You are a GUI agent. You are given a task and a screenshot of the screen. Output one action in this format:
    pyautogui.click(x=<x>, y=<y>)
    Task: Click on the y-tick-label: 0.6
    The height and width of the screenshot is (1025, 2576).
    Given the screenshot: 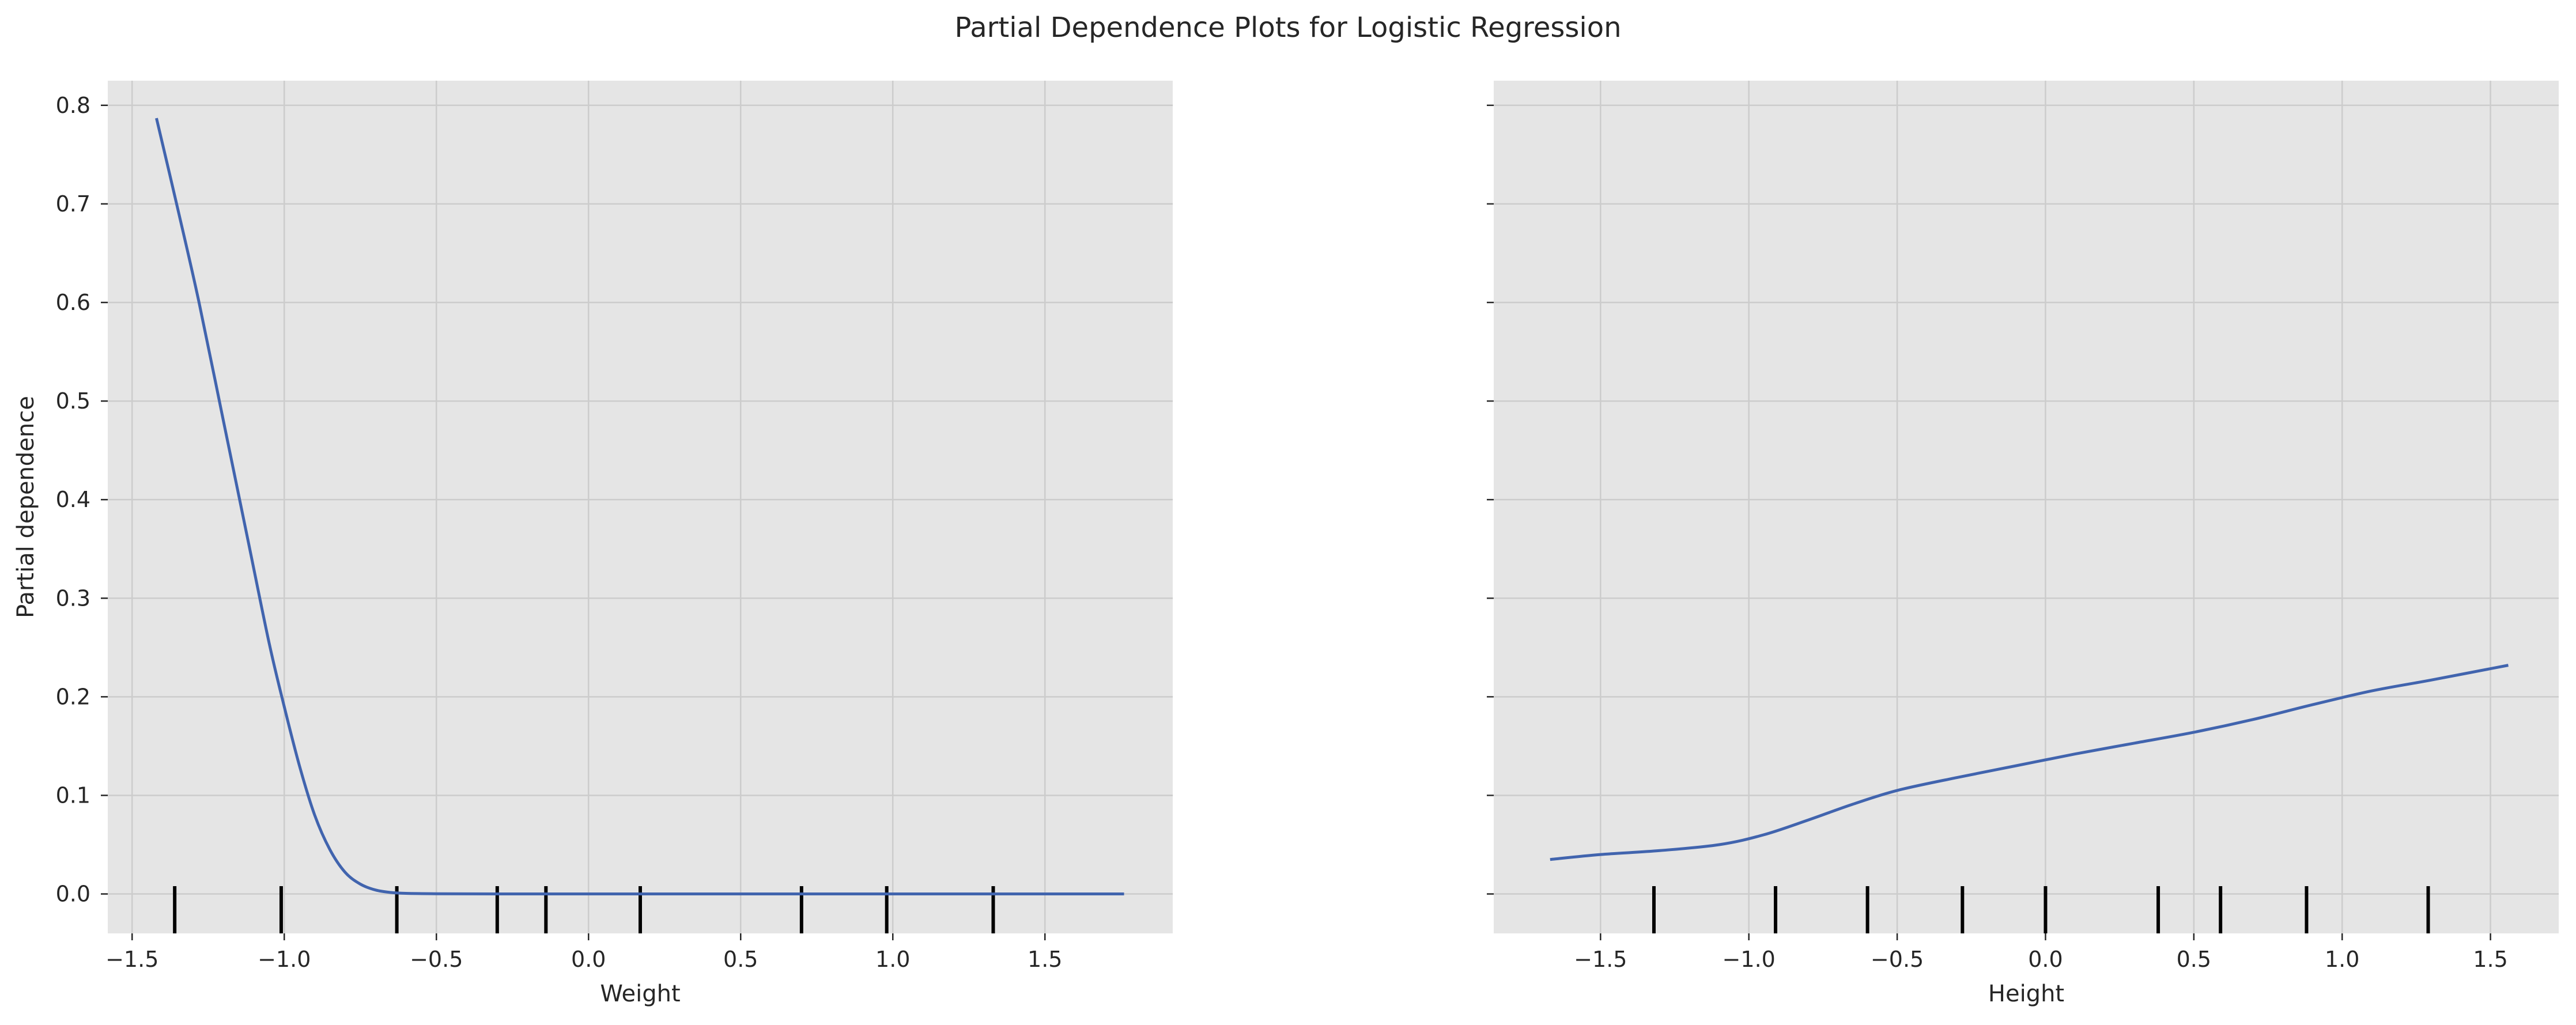 What is the action you would take?
    pyautogui.click(x=73, y=302)
    